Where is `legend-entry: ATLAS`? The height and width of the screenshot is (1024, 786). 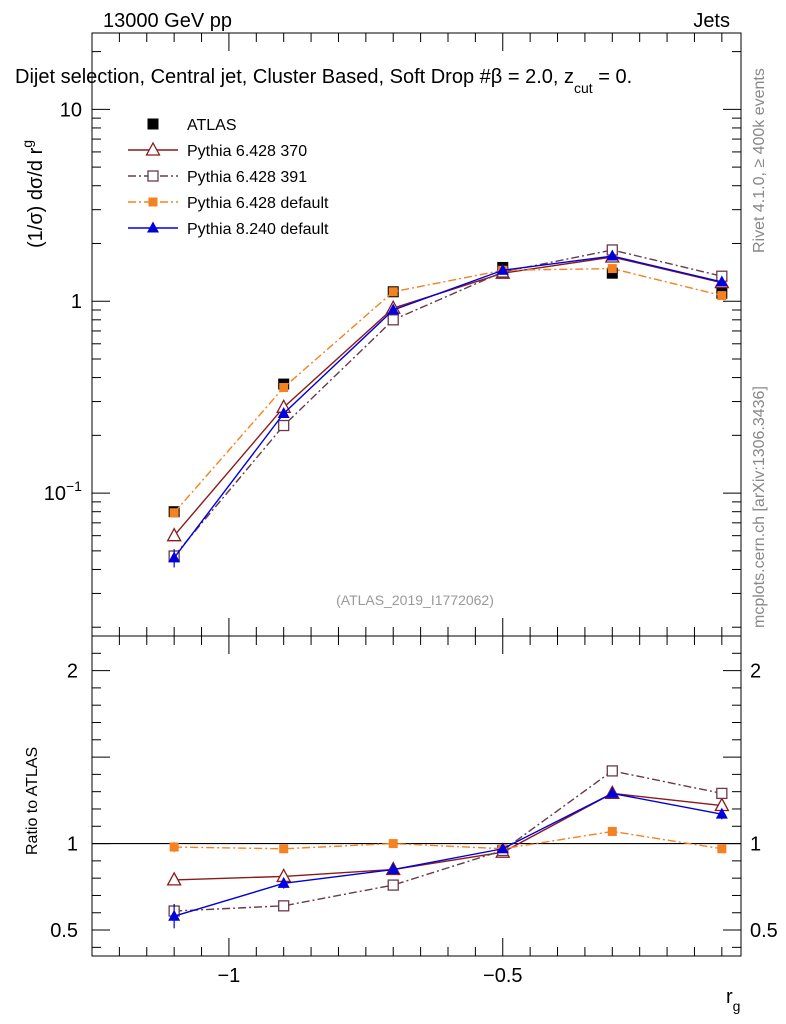
legend-entry: ATLAS is located at coordinates (192, 125).